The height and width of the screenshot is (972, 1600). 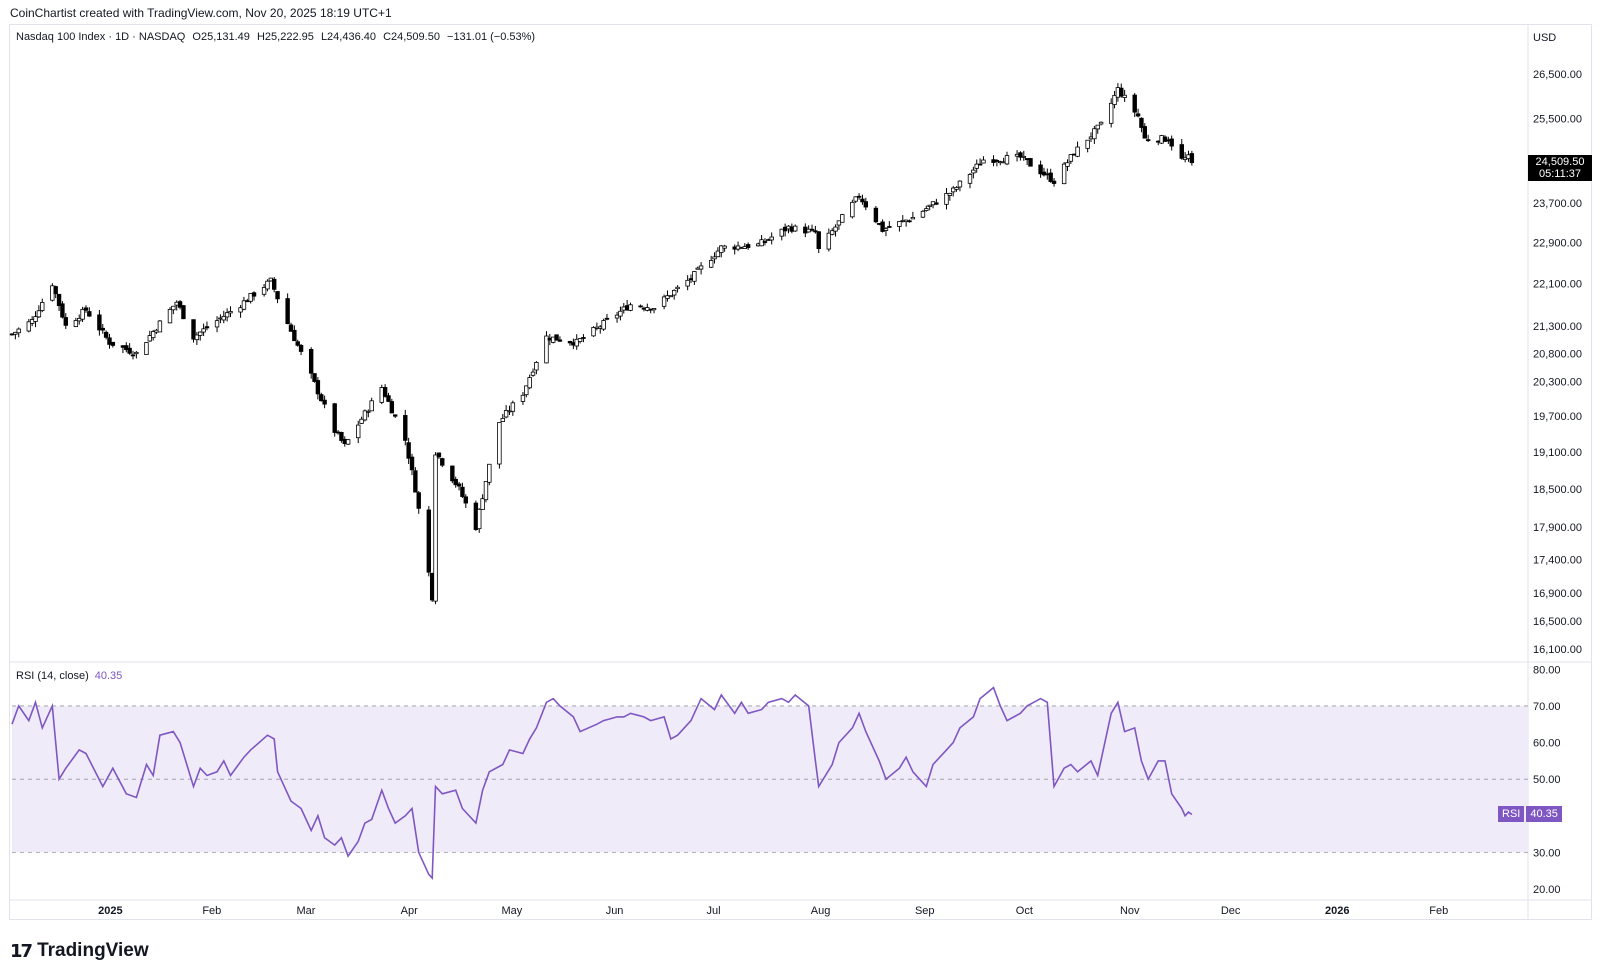 I want to click on price-tick-label: 20,800.00, so click(x=1557, y=354).